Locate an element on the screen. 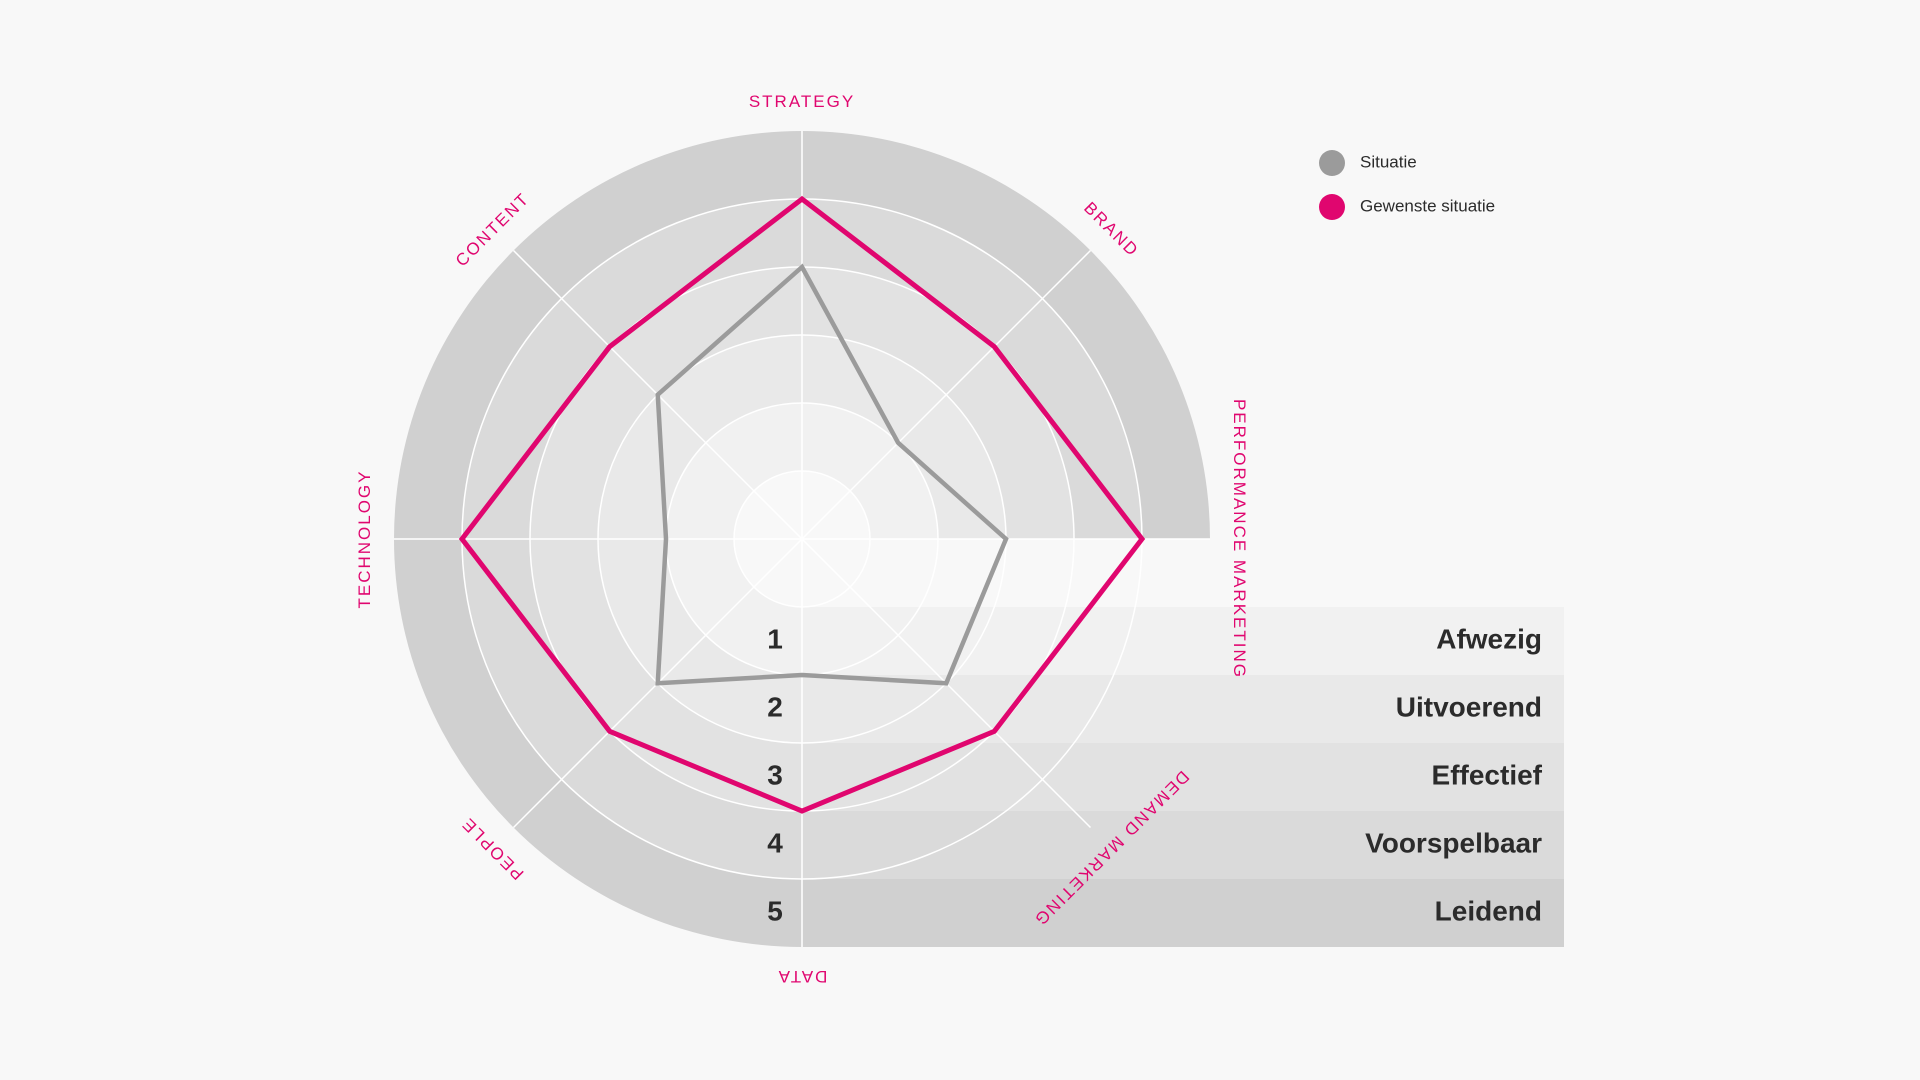 The image size is (1920, 1080). level-number: 4 is located at coordinates (775, 842).